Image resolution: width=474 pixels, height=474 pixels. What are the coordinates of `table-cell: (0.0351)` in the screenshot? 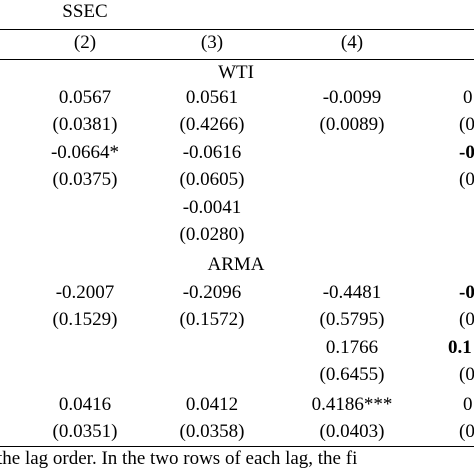 It's located at (85, 431).